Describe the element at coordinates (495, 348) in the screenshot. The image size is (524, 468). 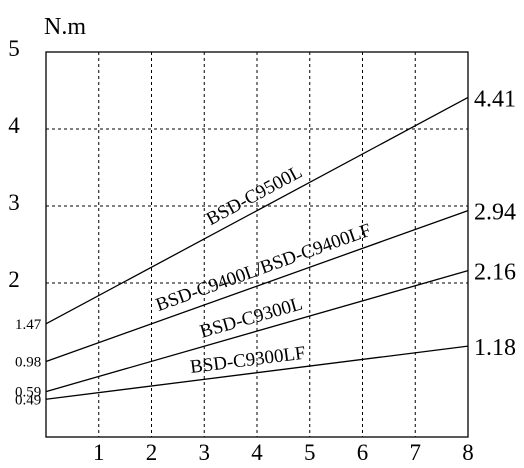
I see `series-end-value-label: 1.18` at that location.